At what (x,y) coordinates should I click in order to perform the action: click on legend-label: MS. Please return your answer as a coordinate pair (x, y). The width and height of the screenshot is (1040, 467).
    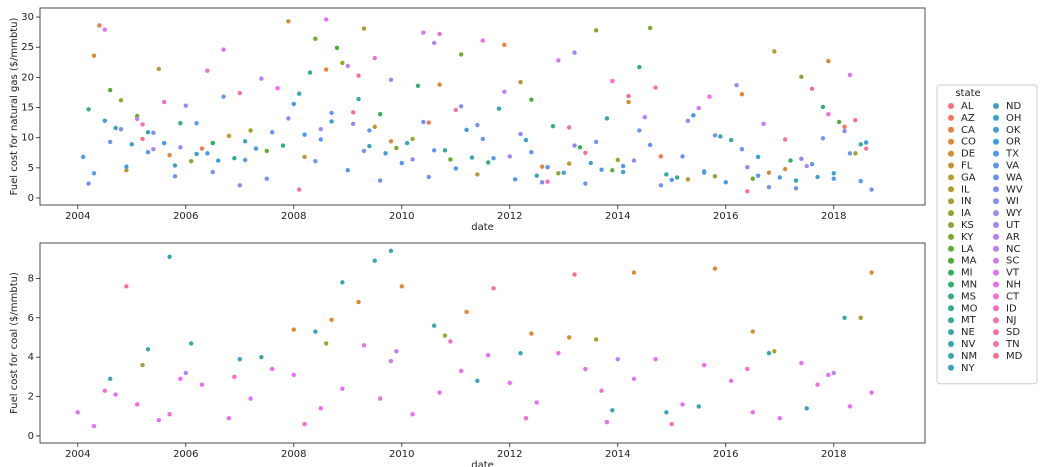
    Looking at the image, I should click on (968, 296).